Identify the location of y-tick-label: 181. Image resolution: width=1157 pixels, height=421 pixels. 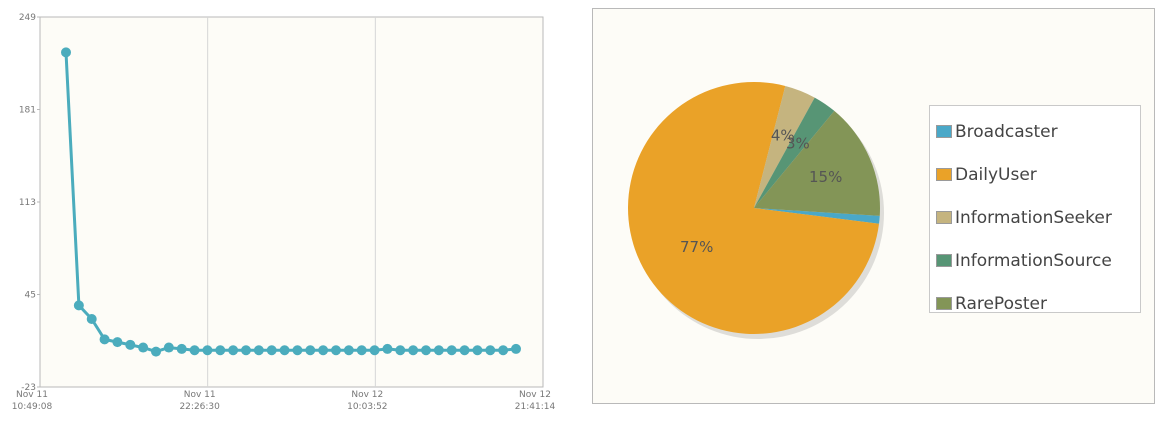
(27, 111).